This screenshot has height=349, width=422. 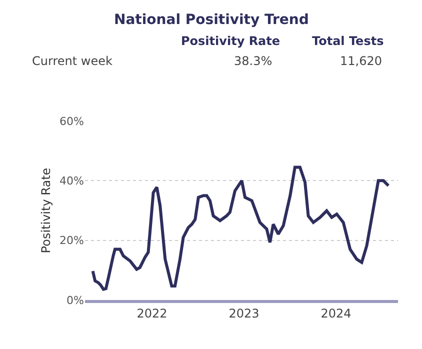 I want to click on text: 11,620, so click(x=361, y=61).